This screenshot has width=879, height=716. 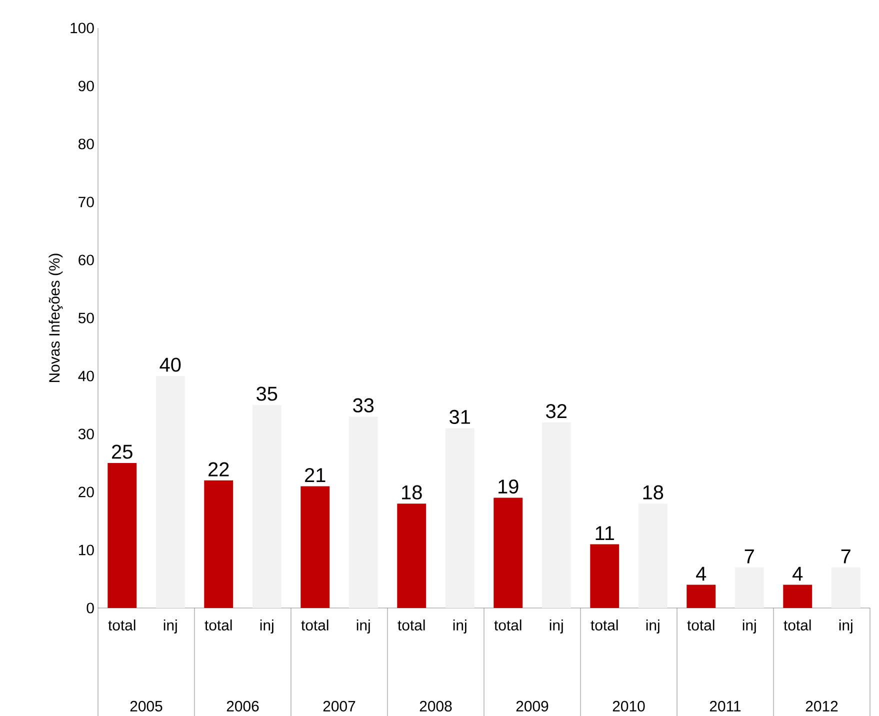 I want to click on x-tick-label: 2007, so click(x=339, y=706).